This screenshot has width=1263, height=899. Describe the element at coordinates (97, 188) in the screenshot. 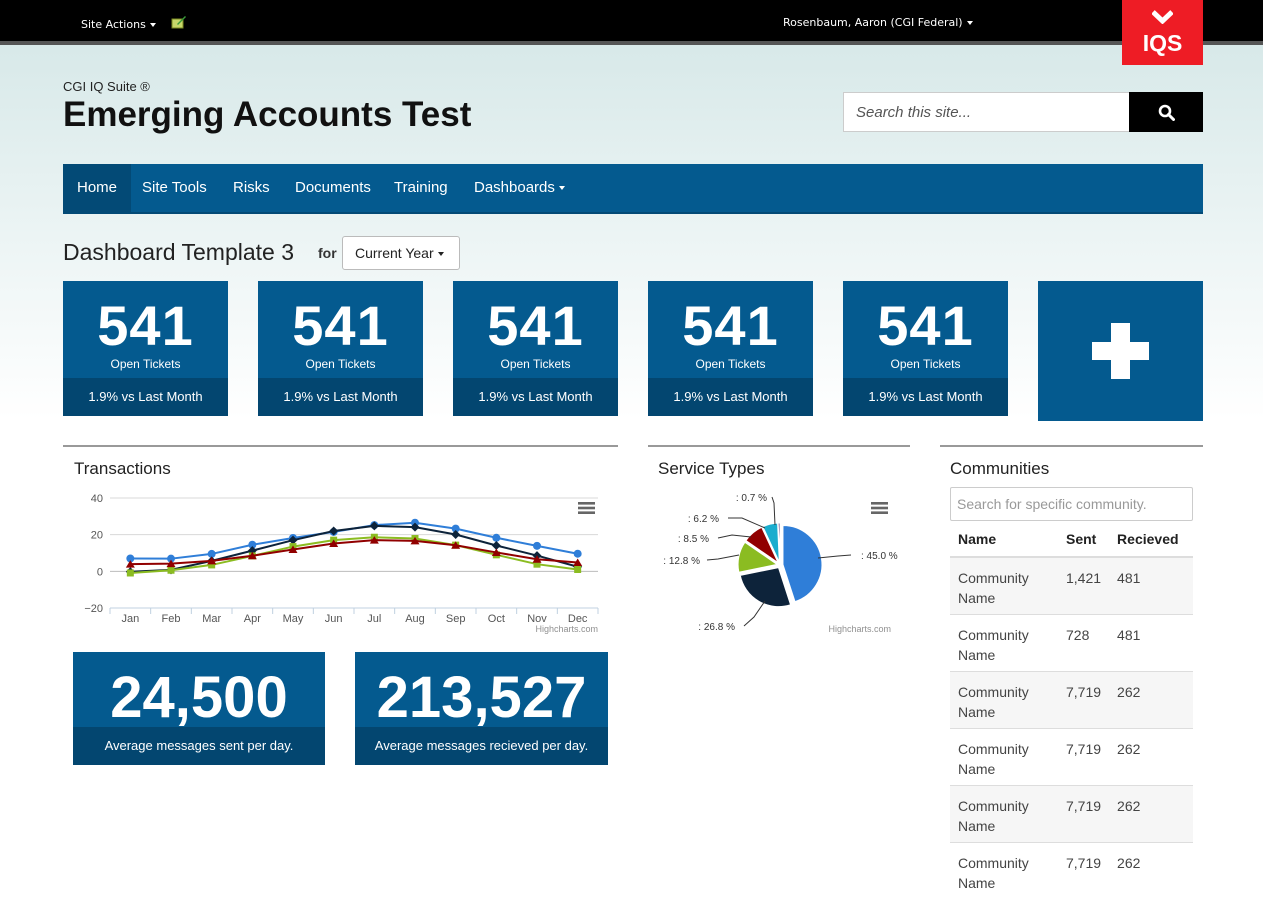

I see `nav-home: Home` at that location.